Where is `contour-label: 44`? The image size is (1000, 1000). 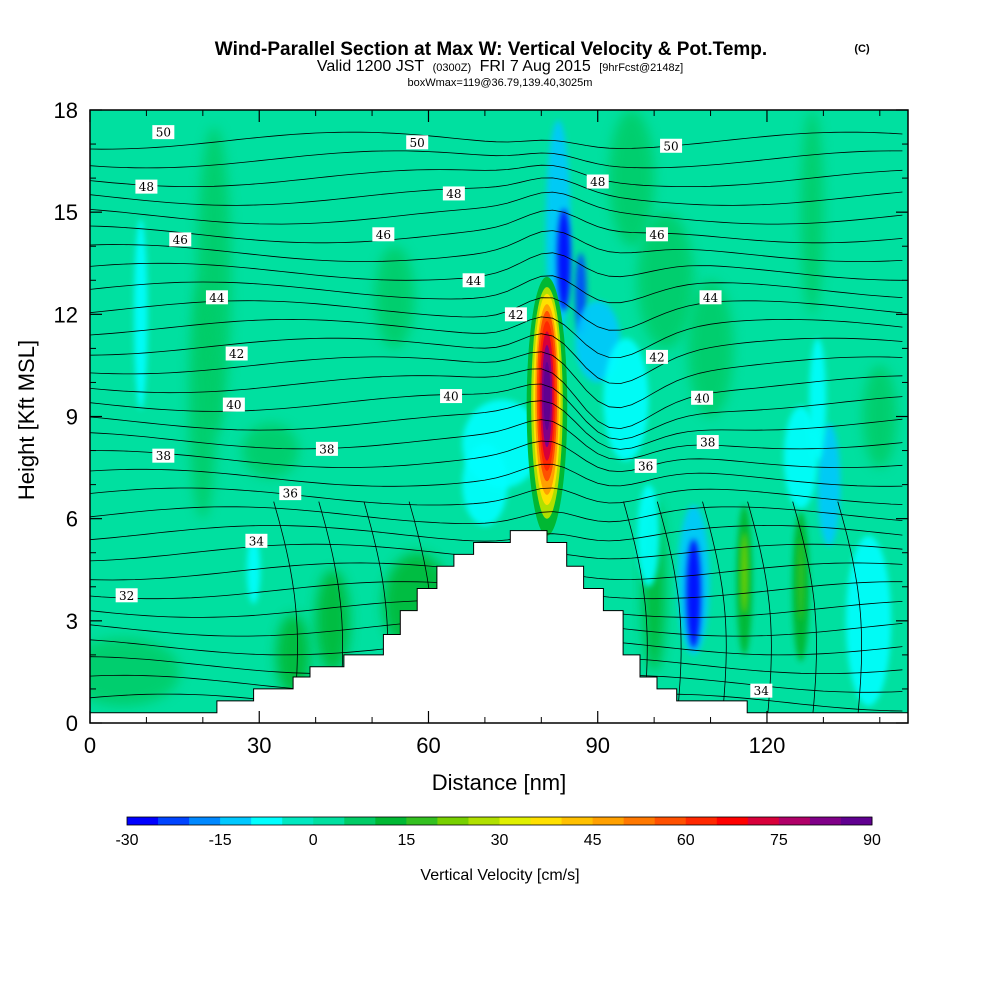
contour-label: 44 is located at coordinates (473, 280).